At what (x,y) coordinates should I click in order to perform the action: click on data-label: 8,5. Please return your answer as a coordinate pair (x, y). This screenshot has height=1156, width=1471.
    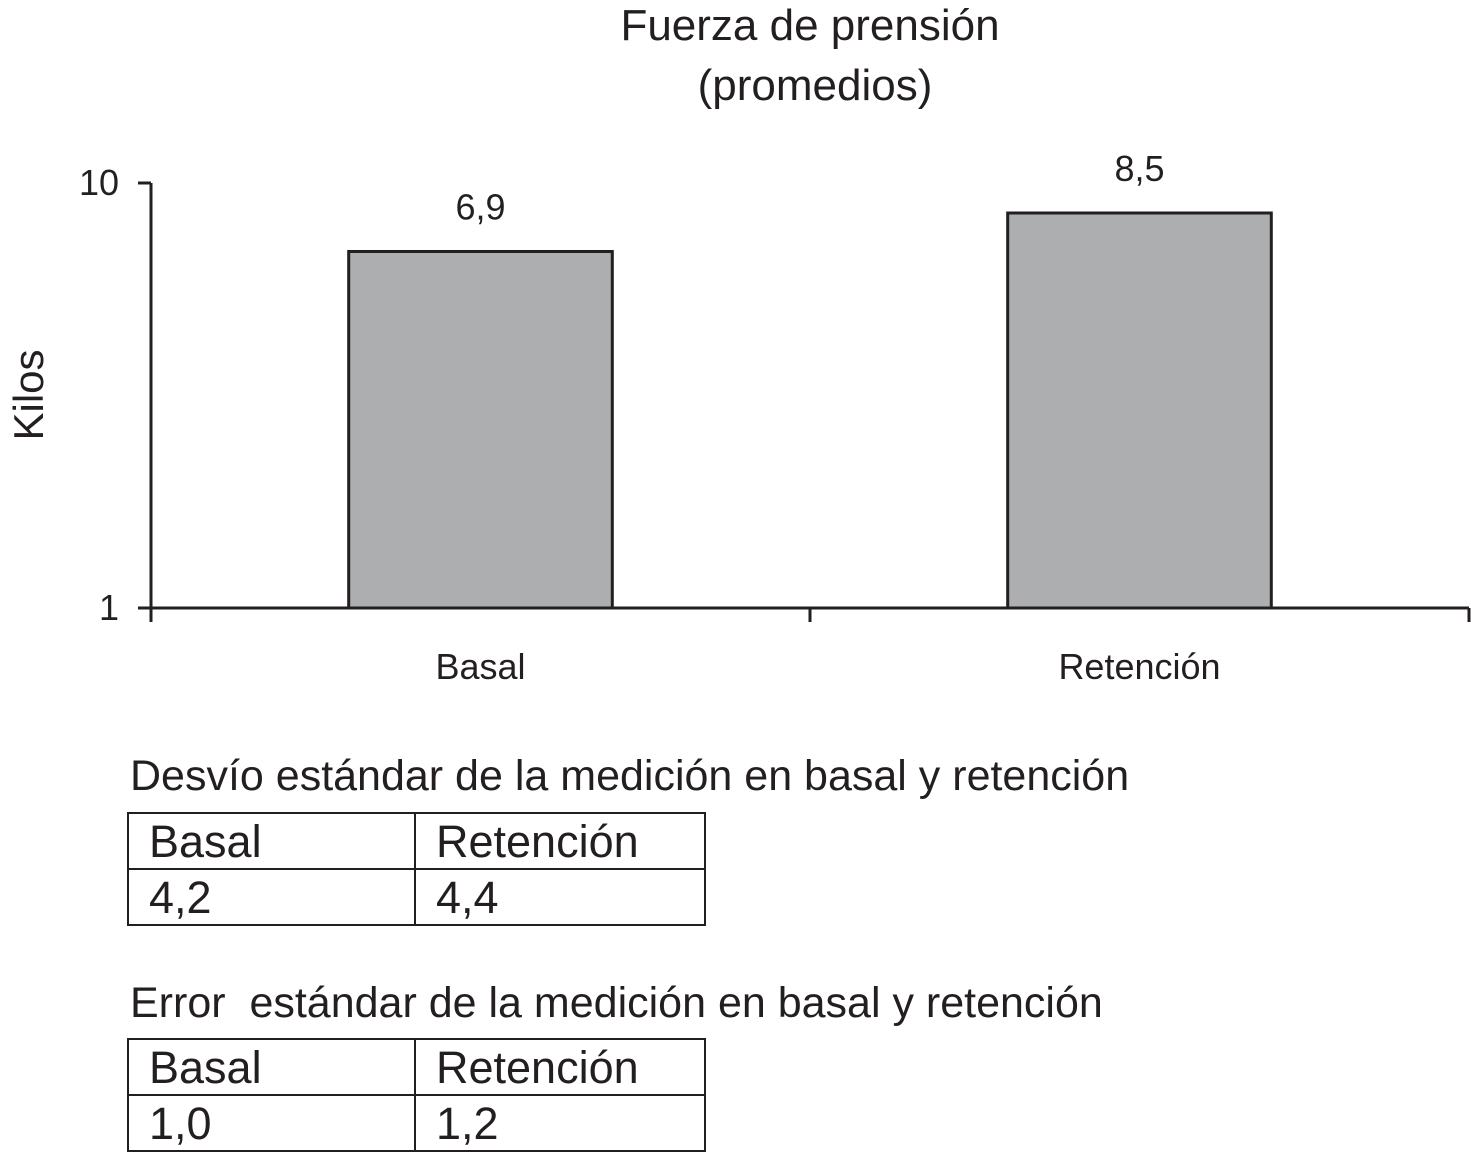
    Looking at the image, I should click on (1139, 168).